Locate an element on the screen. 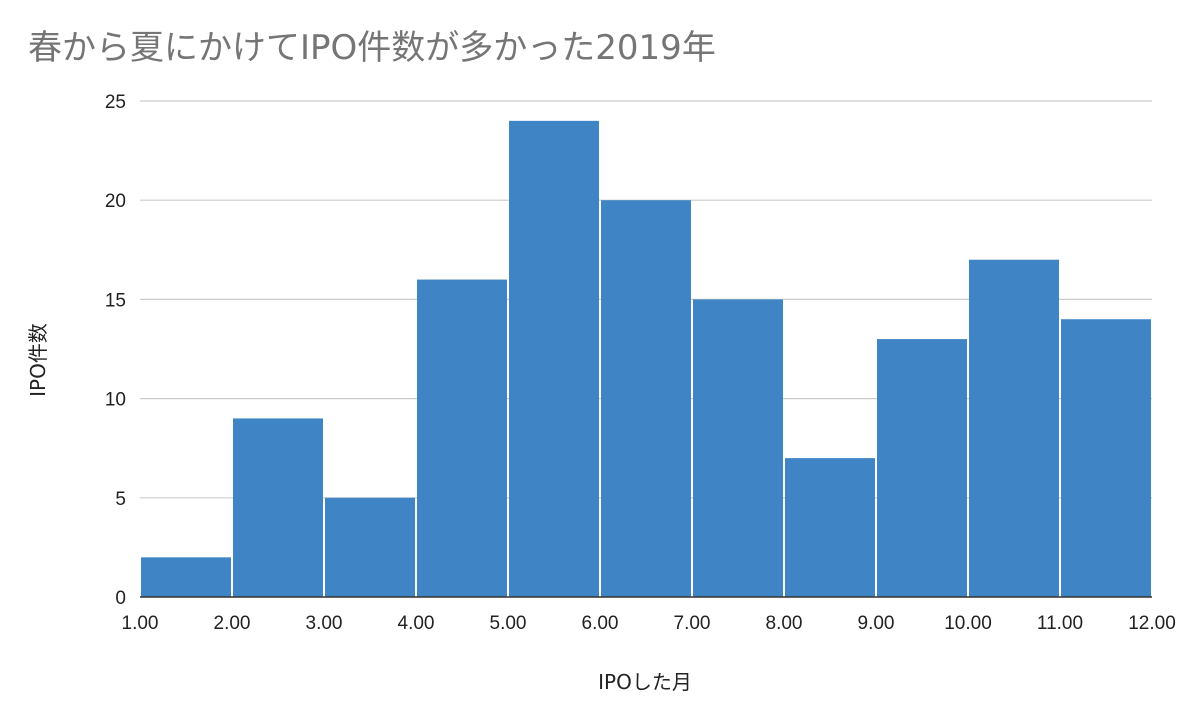 This screenshot has height=708, width=1180. chart-title: 春から夏にかけてIPO件数が多かった2019年 is located at coordinates (372, 48).